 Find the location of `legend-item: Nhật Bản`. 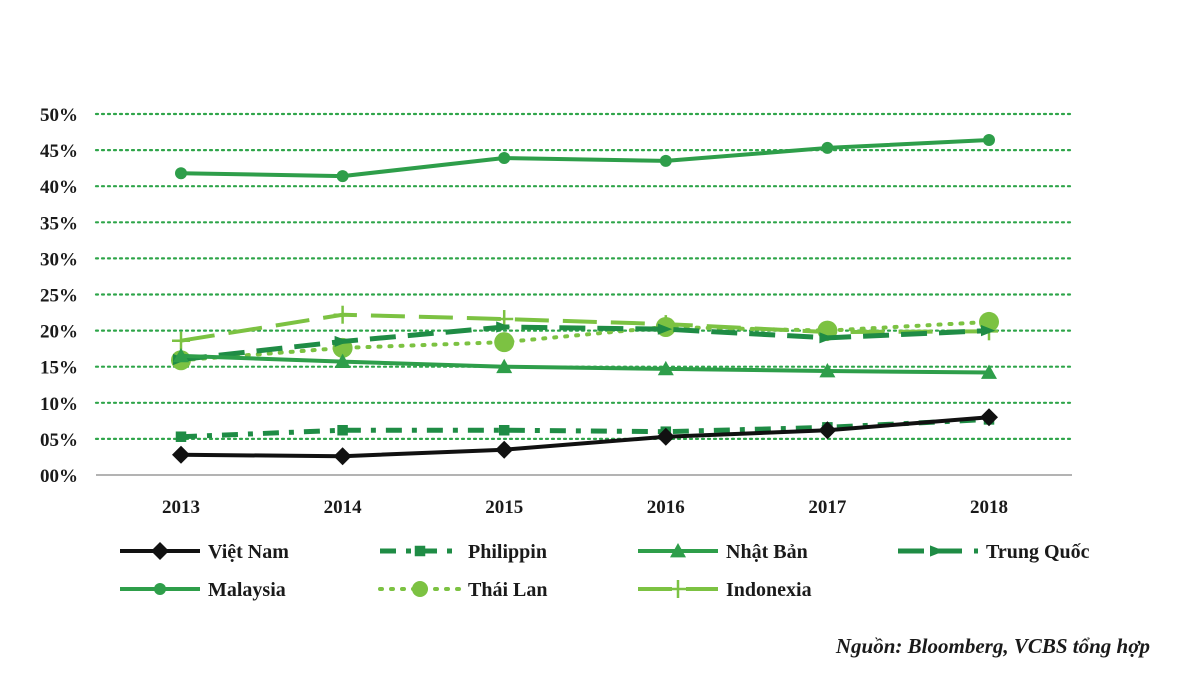

legend-item: Nhật Bản is located at coordinates (723, 552).